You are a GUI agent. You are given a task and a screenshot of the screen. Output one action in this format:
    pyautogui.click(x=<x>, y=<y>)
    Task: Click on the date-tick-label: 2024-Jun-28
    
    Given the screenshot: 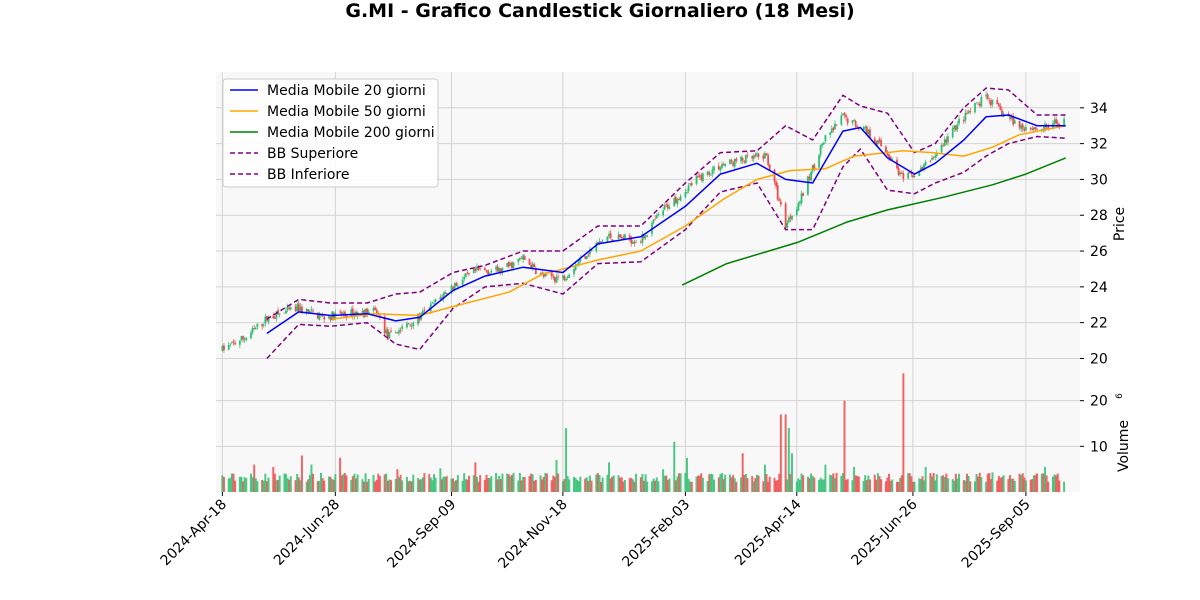 What is the action you would take?
    pyautogui.click(x=307, y=533)
    